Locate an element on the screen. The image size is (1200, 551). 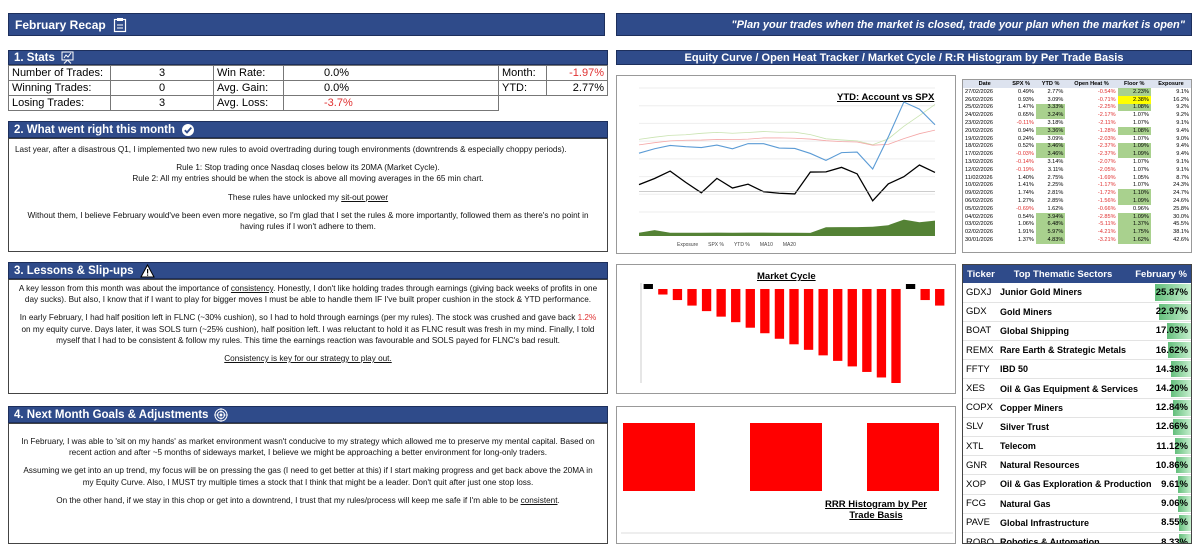
legend-ytd: YTD % is located at coordinates (741, 245).